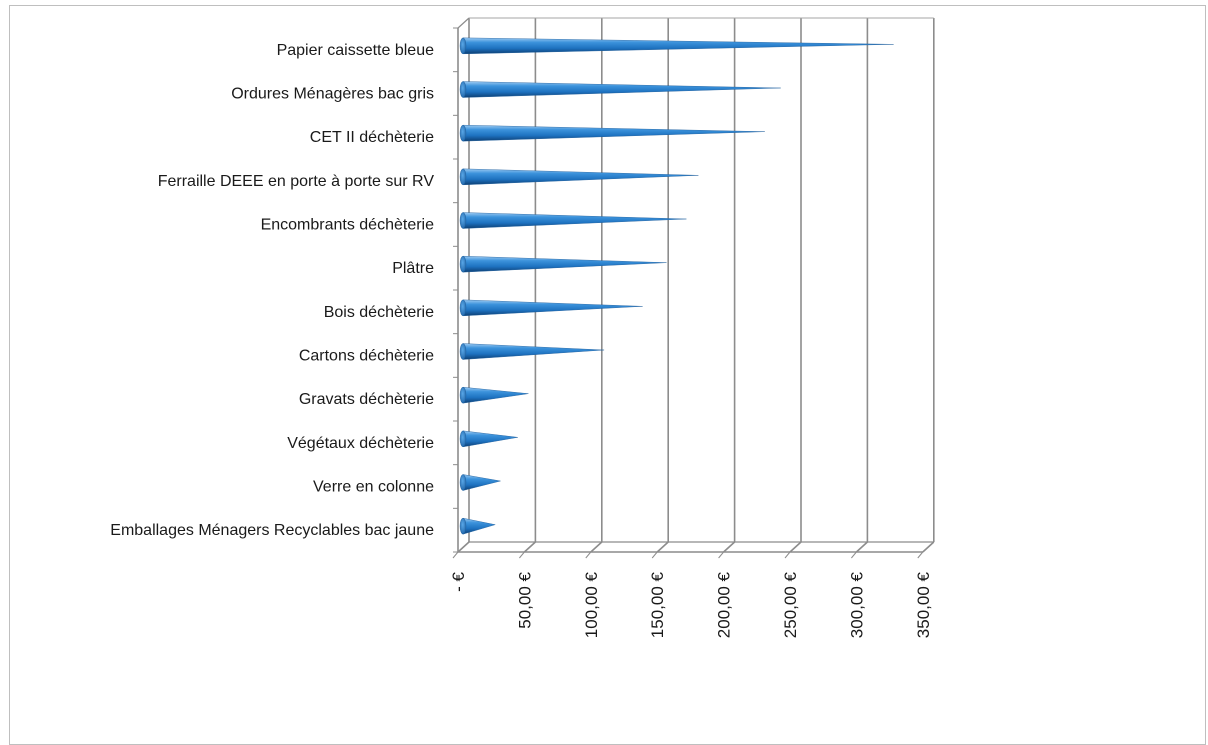 This screenshot has height=745, width=1208. Describe the element at coordinates (379, 312) in the screenshot. I see `category-label: Bois déchèterie` at that location.